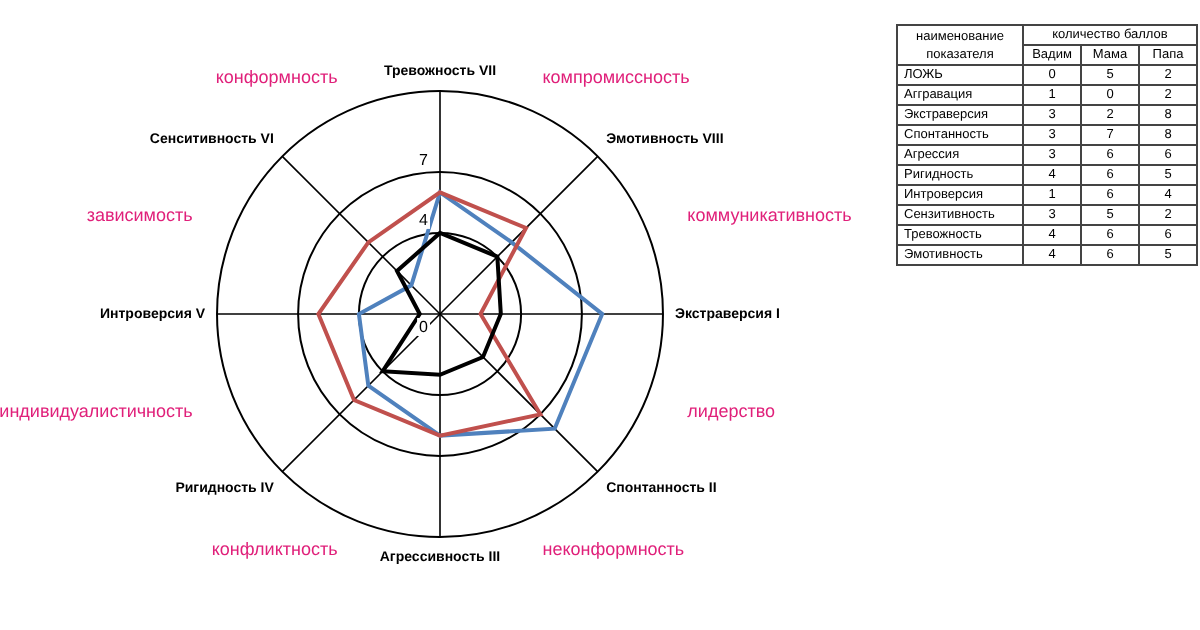  What do you see at coordinates (424, 327) in the screenshot?
I see `y-tick-label: 0` at bounding box center [424, 327].